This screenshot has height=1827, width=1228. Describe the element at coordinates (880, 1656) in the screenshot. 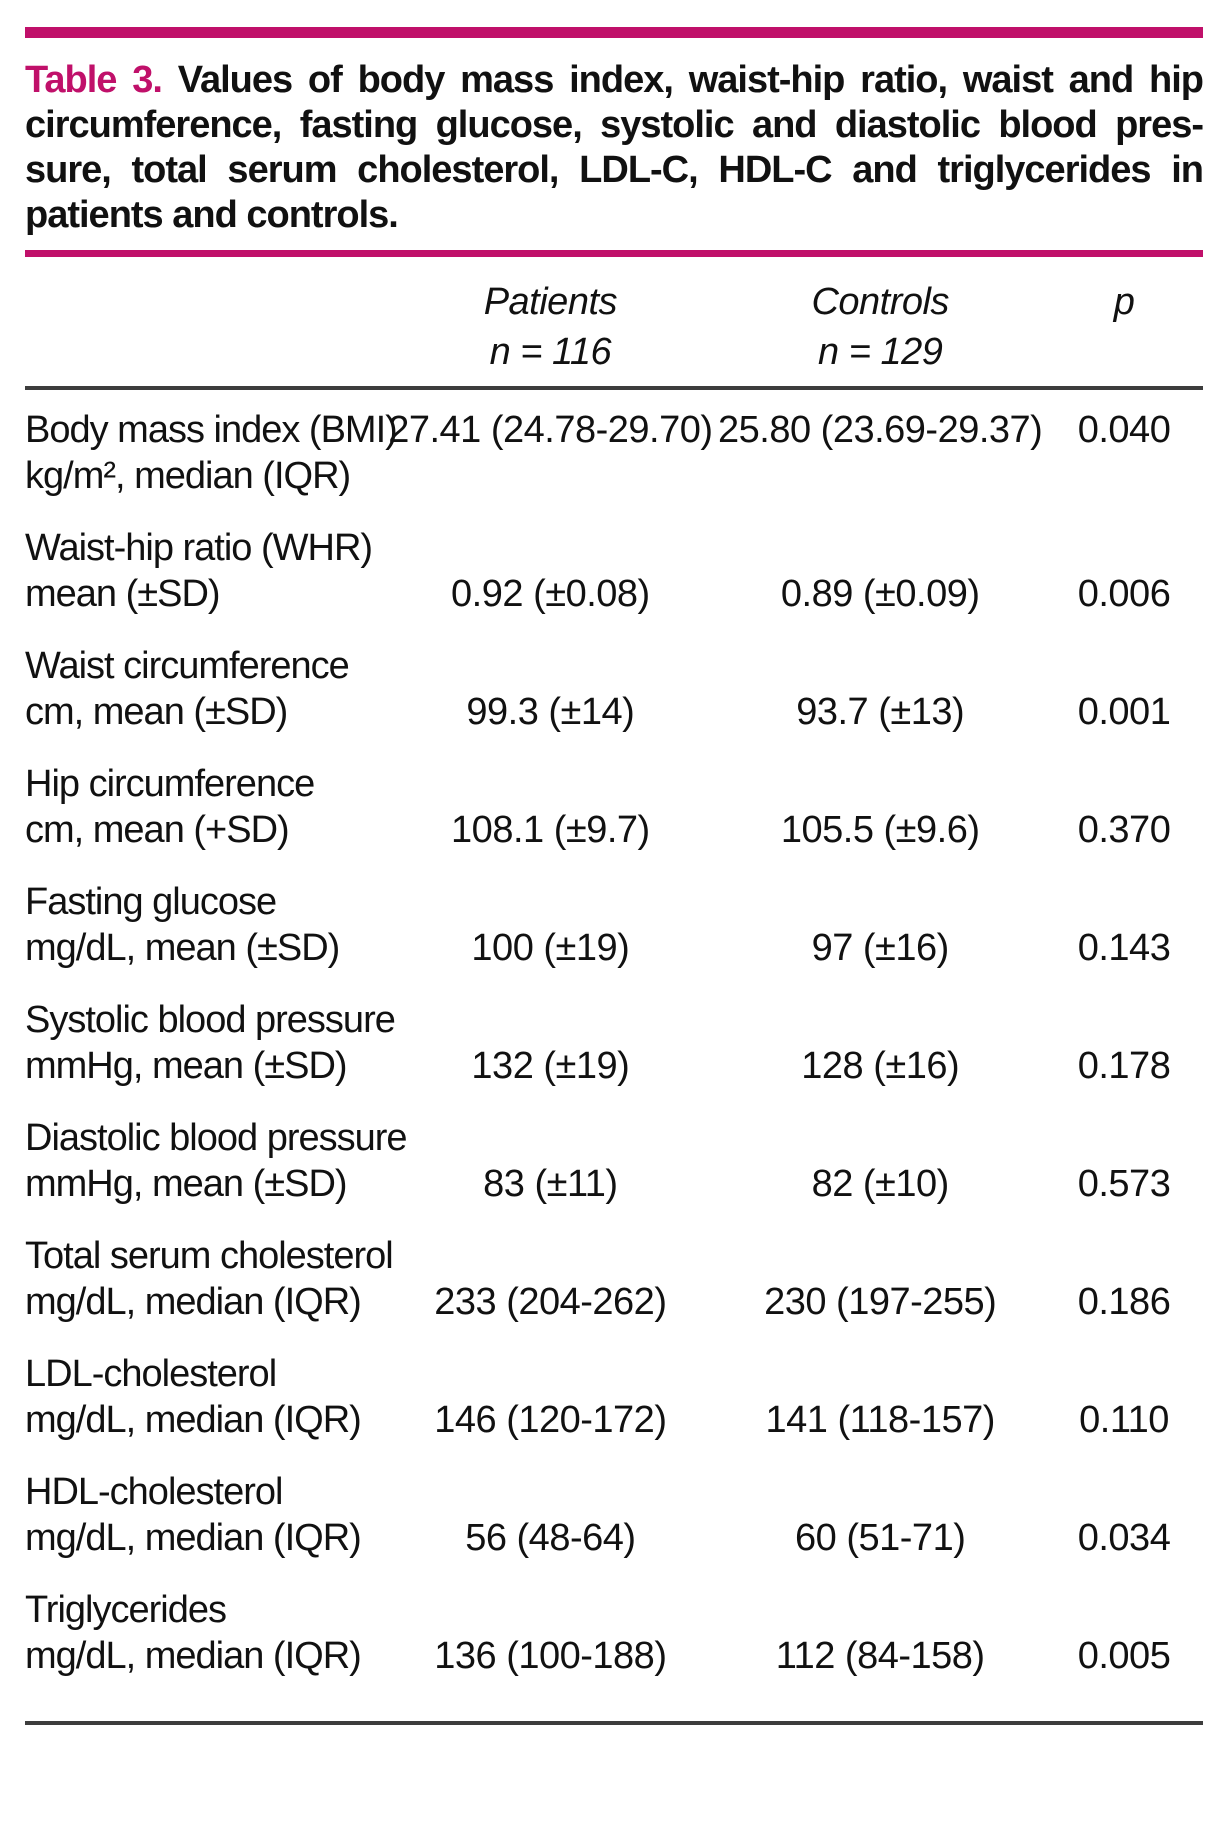

I see `controls-value: 112 (84-158)` at that location.